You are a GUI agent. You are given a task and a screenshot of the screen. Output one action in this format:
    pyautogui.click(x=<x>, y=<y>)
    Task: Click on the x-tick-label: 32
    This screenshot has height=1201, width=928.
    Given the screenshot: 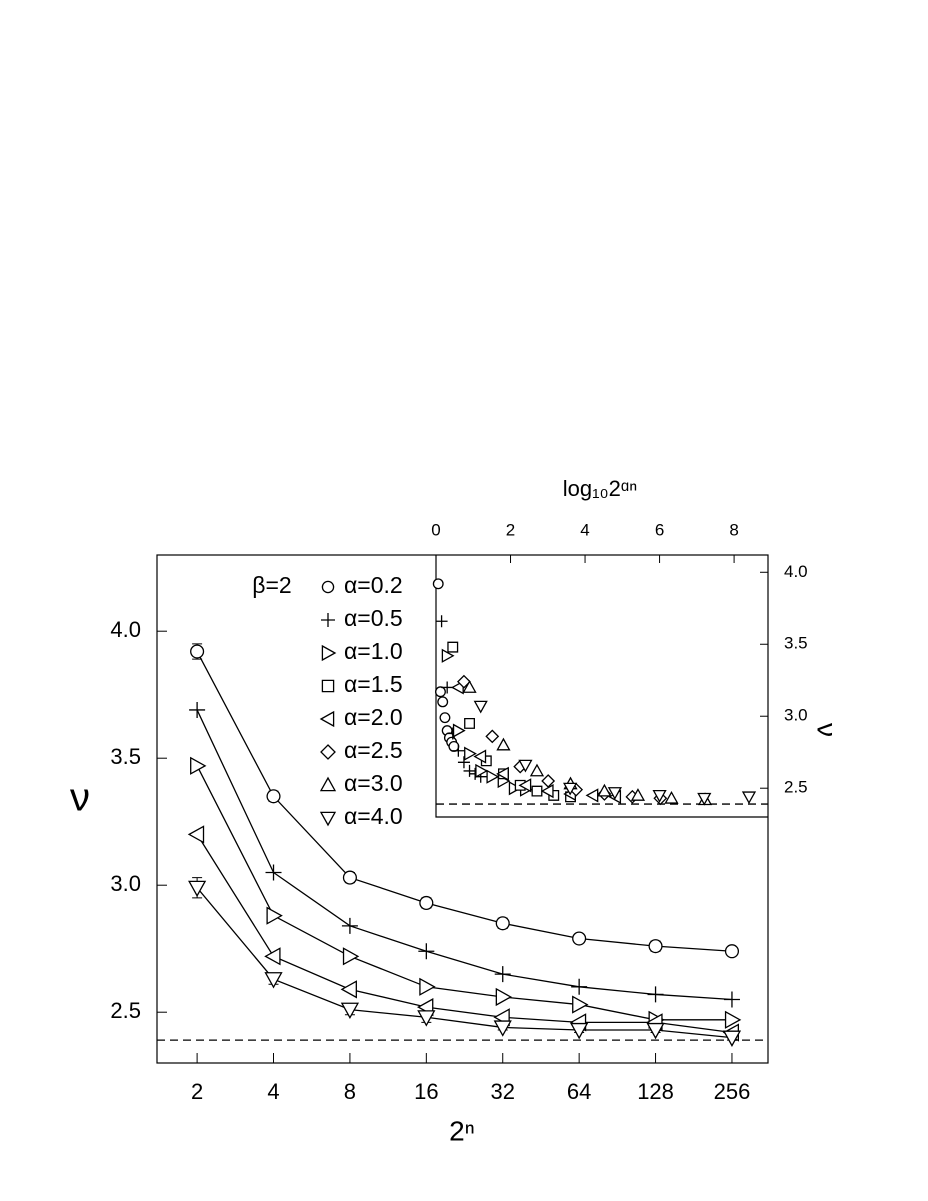 What is the action you would take?
    pyautogui.click(x=502, y=1091)
    